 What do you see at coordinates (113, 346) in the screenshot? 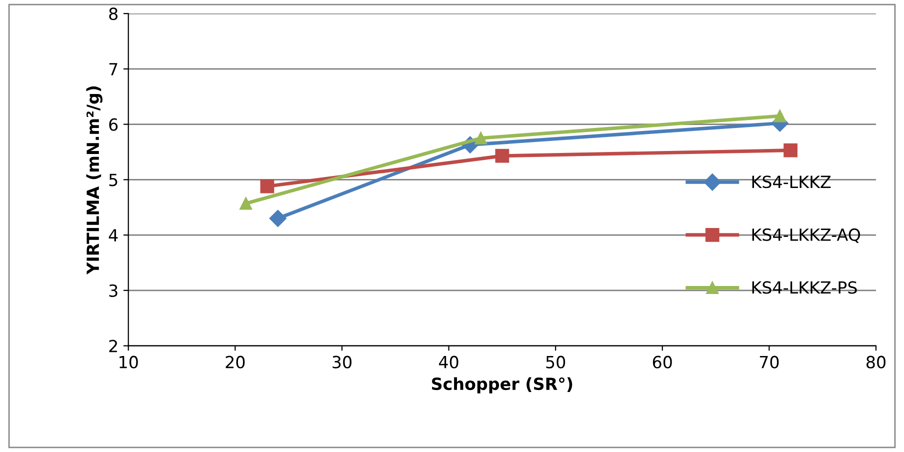
I see `y-tick-label: 2` at bounding box center [113, 346].